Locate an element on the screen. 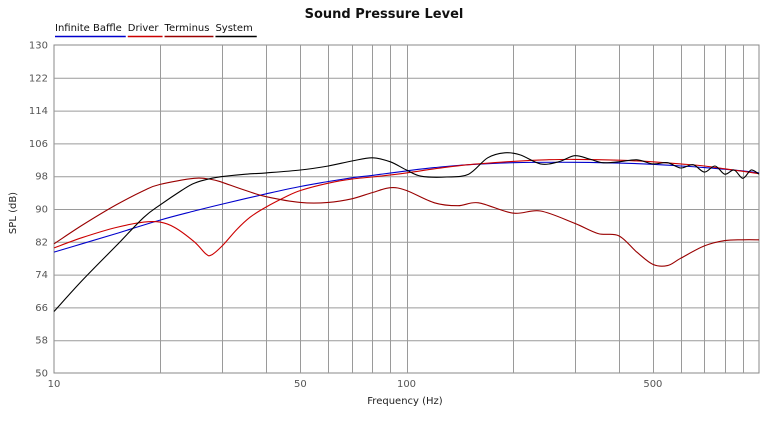  y-tick-label: 122 is located at coordinates (38, 78).